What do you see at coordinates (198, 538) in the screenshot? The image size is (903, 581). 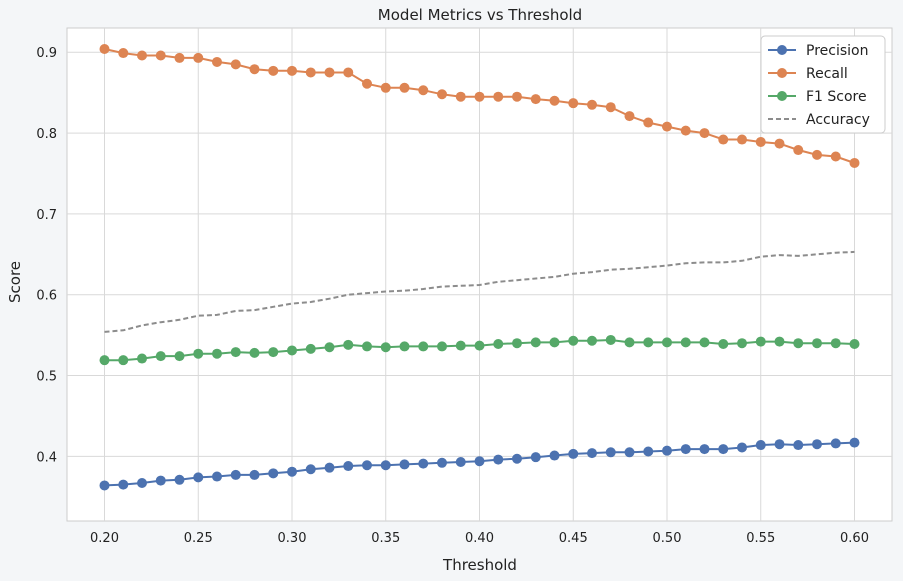 I see `x-tick-label: 0.25` at bounding box center [198, 538].